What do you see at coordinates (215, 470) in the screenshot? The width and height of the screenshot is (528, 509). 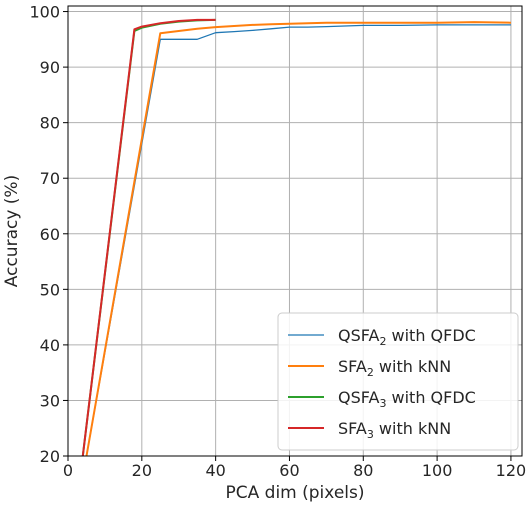 I see `x-tick-label: 40` at bounding box center [215, 470].